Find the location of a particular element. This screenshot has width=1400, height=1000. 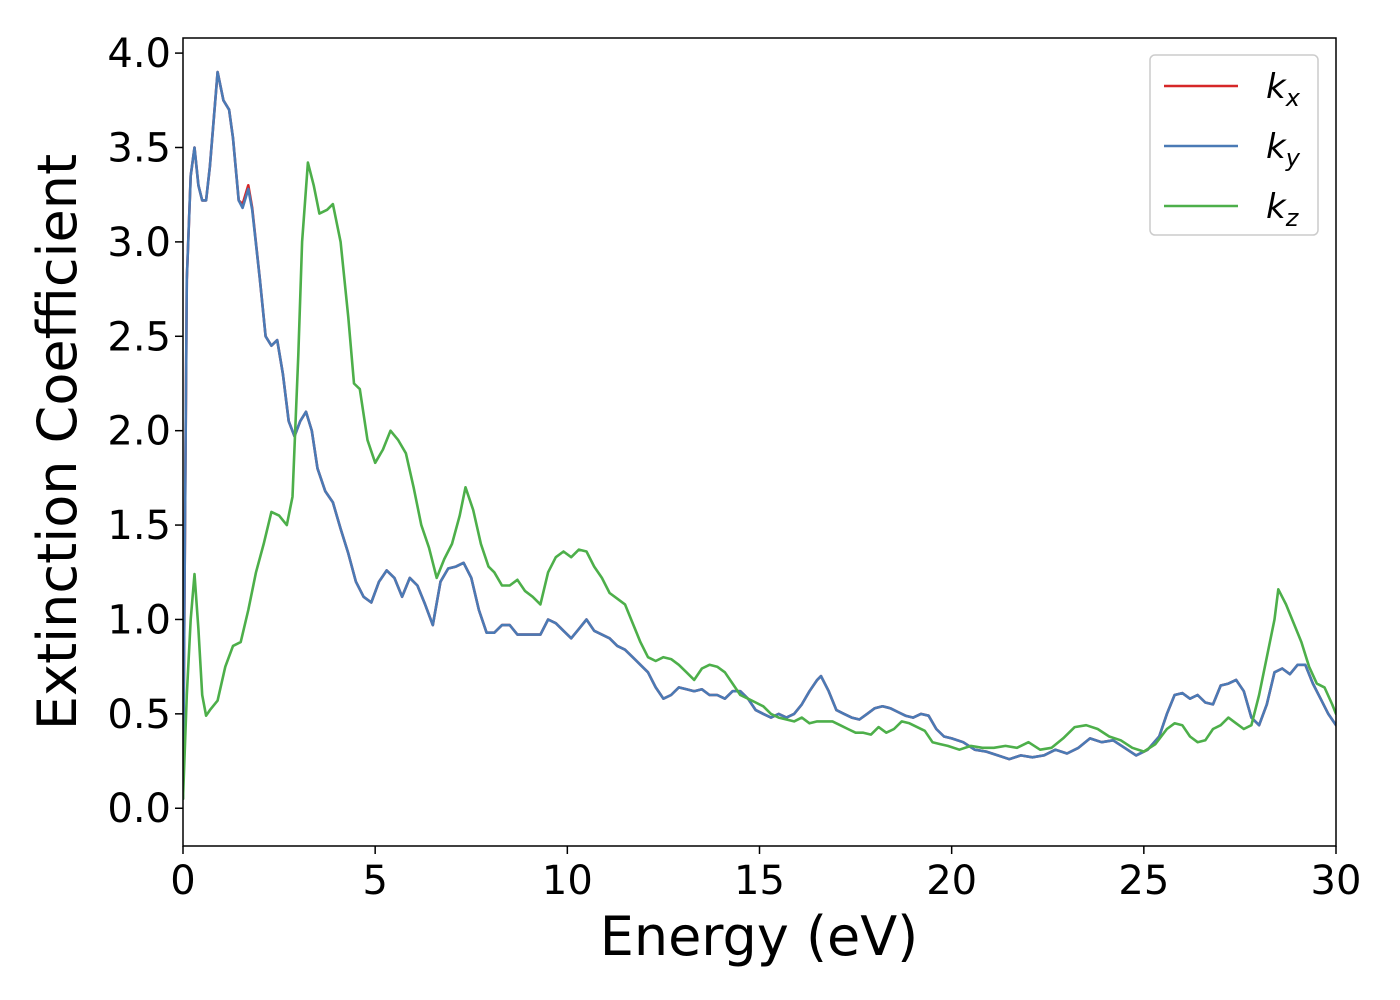

x-tick-label: 25 is located at coordinates (1143, 881).